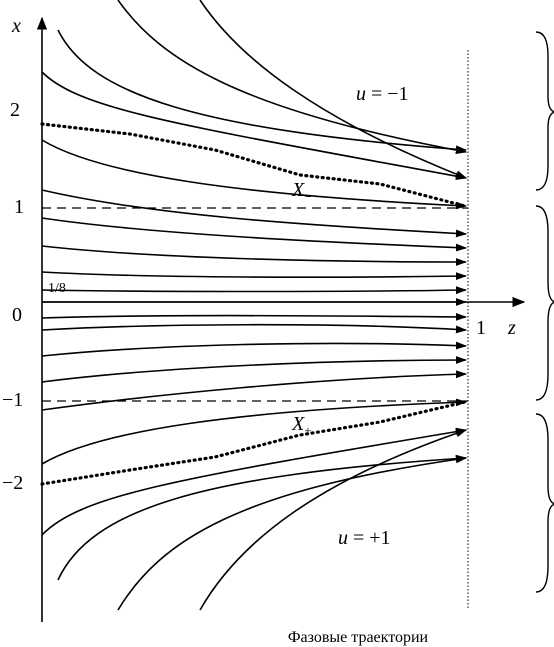 This screenshot has width=554, height=647. Describe the element at coordinates (544, 111) in the screenshot. I see `brace-upper` at that location.